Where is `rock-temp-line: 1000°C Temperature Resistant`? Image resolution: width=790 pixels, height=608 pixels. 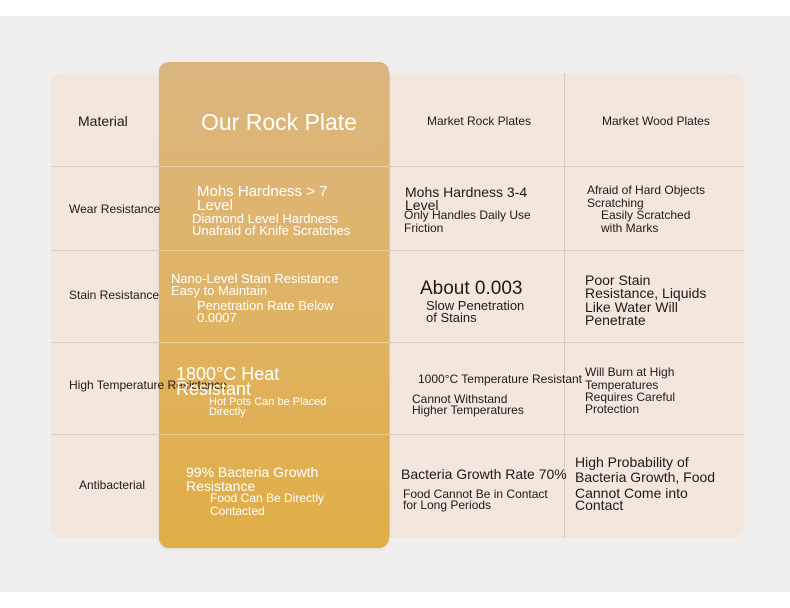
rock-temp-line: 1000°C Temperature Resistant is located at coordinates (500, 379).